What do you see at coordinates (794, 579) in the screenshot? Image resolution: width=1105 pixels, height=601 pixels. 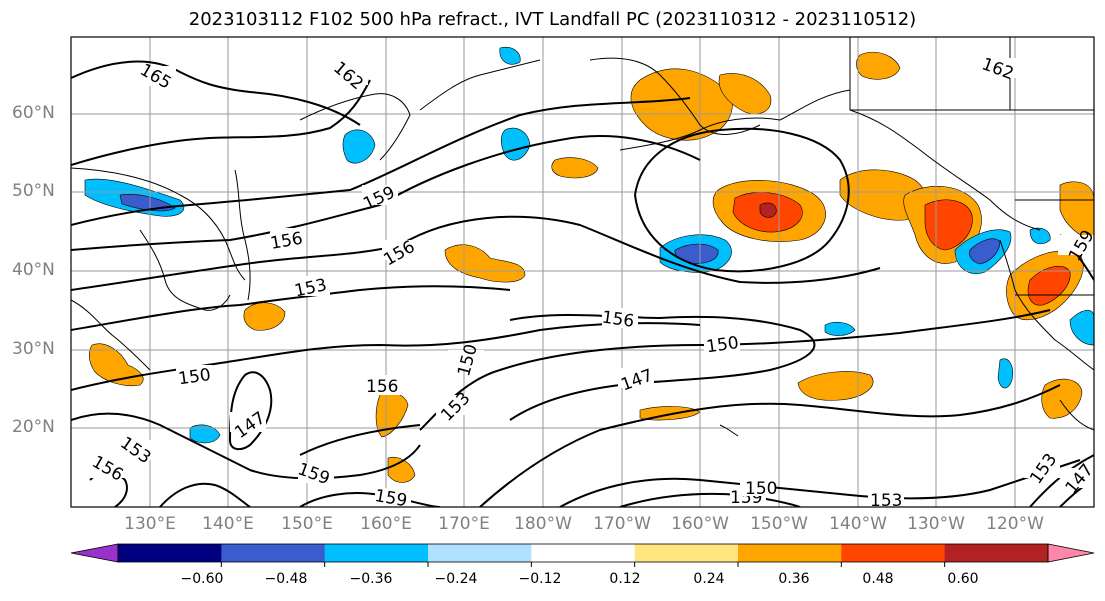 I see `colorbar-tick-label: 0.36` at bounding box center [794, 579].